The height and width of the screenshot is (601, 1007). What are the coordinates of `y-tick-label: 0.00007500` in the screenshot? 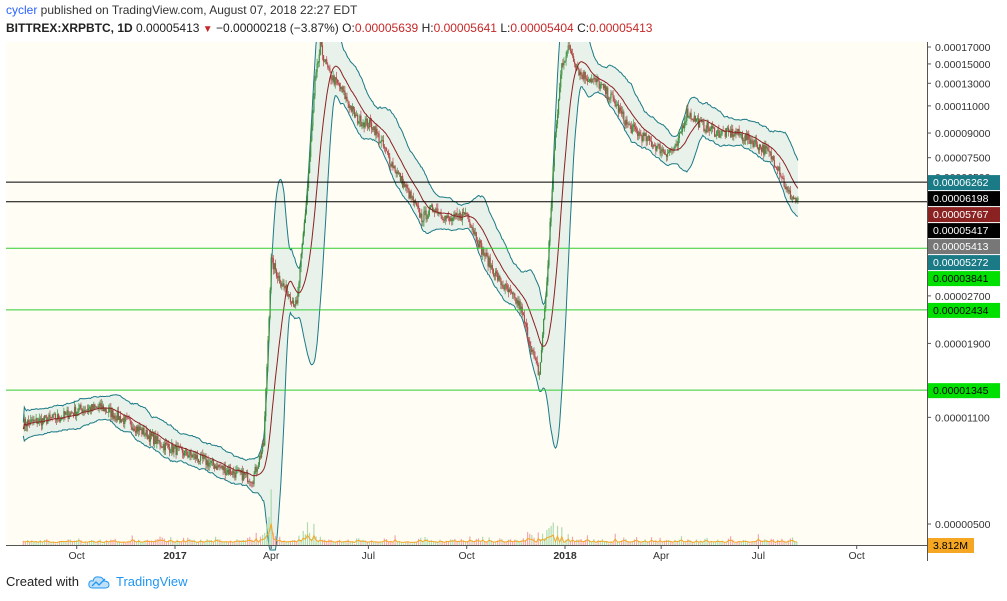 It's located at (963, 159).